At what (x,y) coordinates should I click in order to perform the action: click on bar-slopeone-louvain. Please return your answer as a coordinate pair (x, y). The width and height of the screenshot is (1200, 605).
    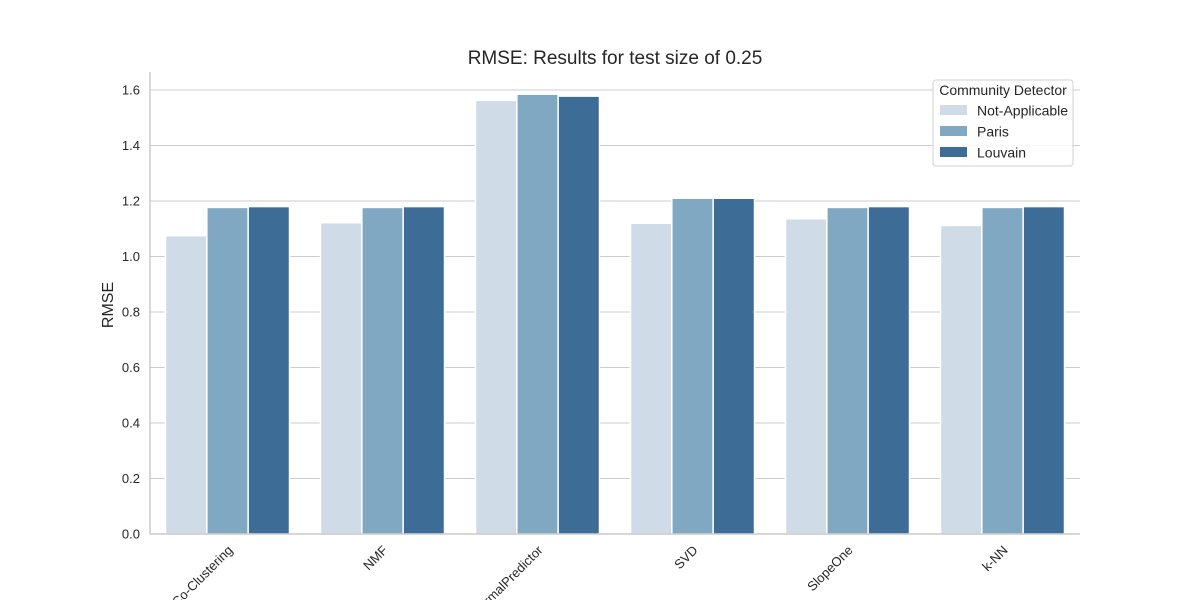
    Looking at the image, I should click on (889, 370).